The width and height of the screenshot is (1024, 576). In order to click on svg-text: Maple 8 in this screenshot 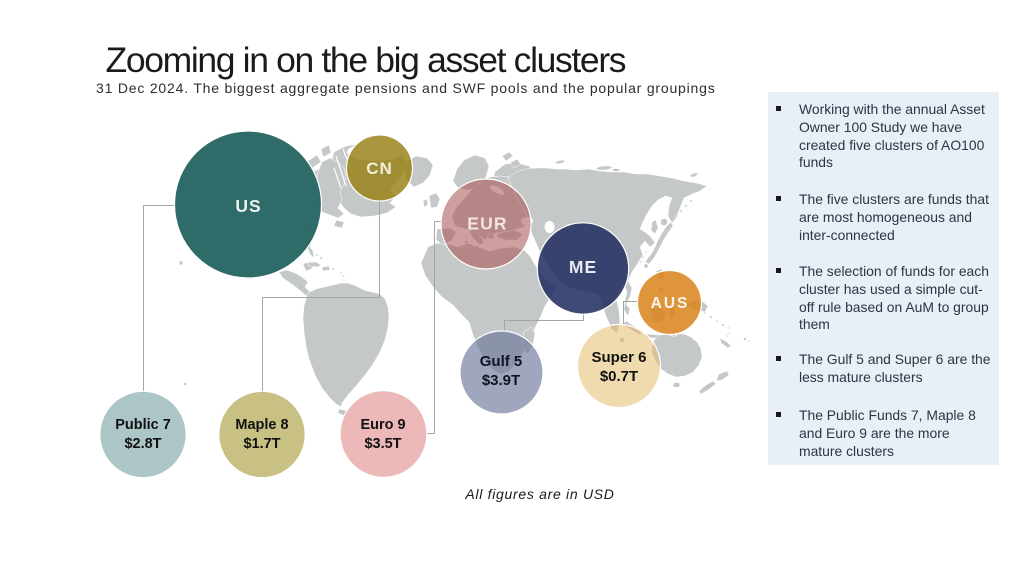, I will do `click(261, 425)`.